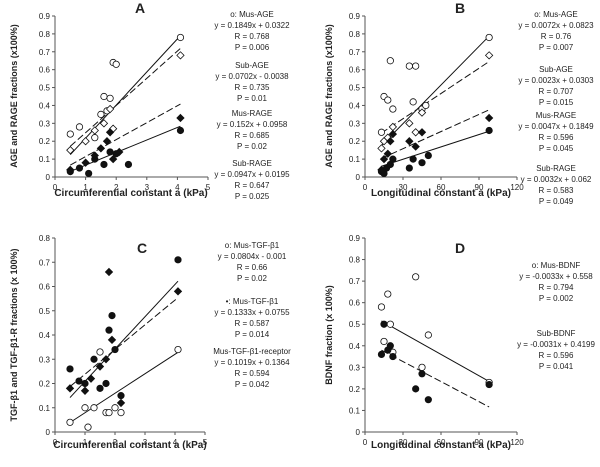  What do you see at coordinates (556, 126) in the screenshot?
I see `legend-equation: y = 0.0047x + 0.1849` at bounding box center [556, 126].